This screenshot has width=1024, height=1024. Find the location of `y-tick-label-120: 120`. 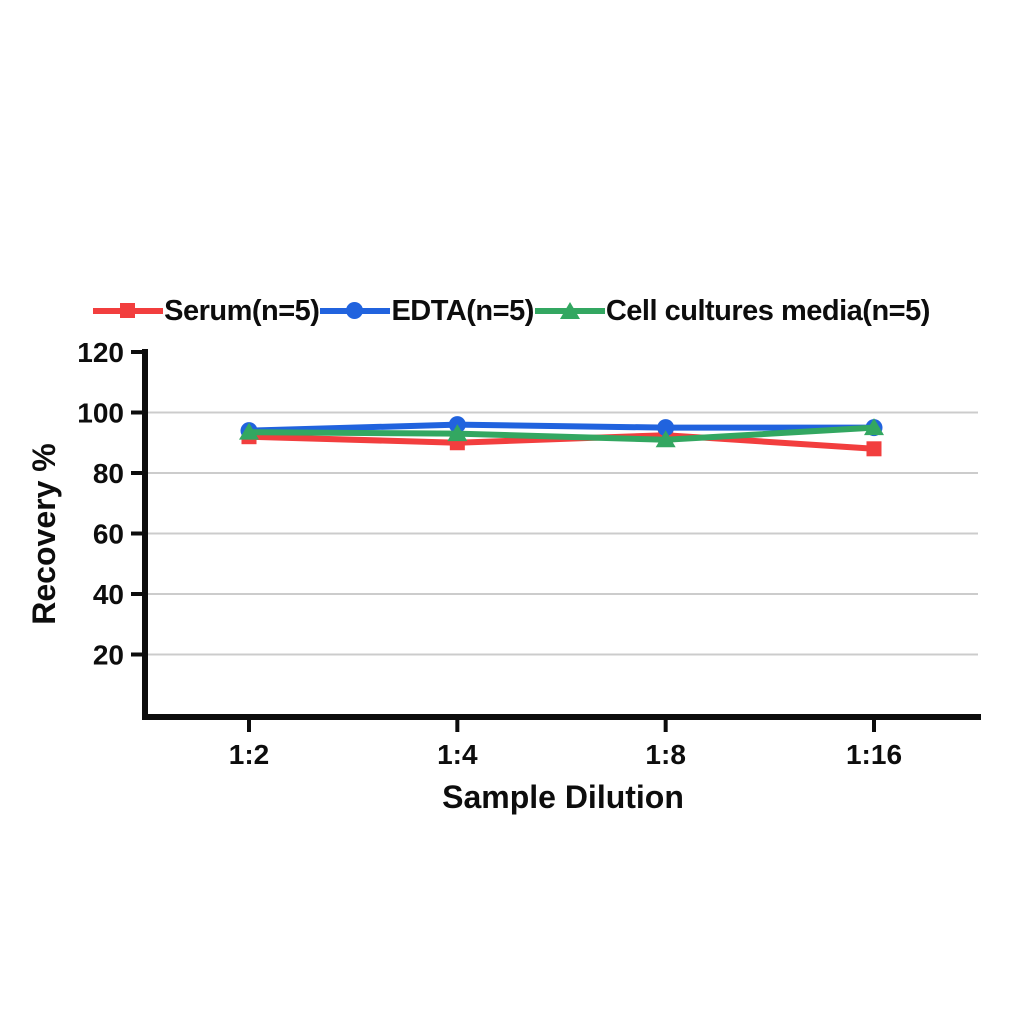

y-tick-label-120: 120 is located at coordinates (100, 352).